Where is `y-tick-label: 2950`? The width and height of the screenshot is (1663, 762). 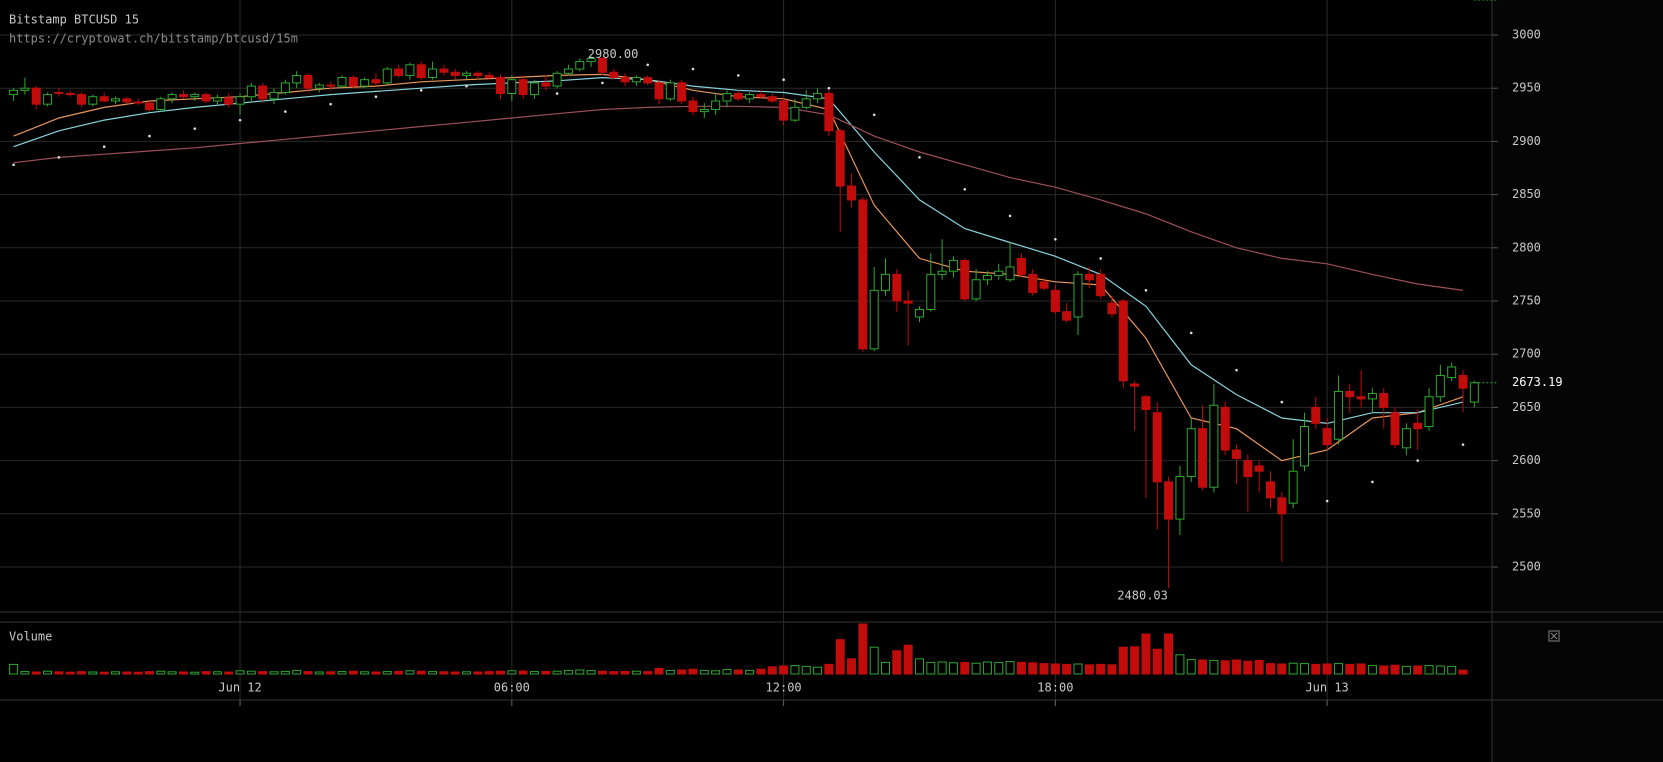 y-tick-label: 2950 is located at coordinates (1526, 88).